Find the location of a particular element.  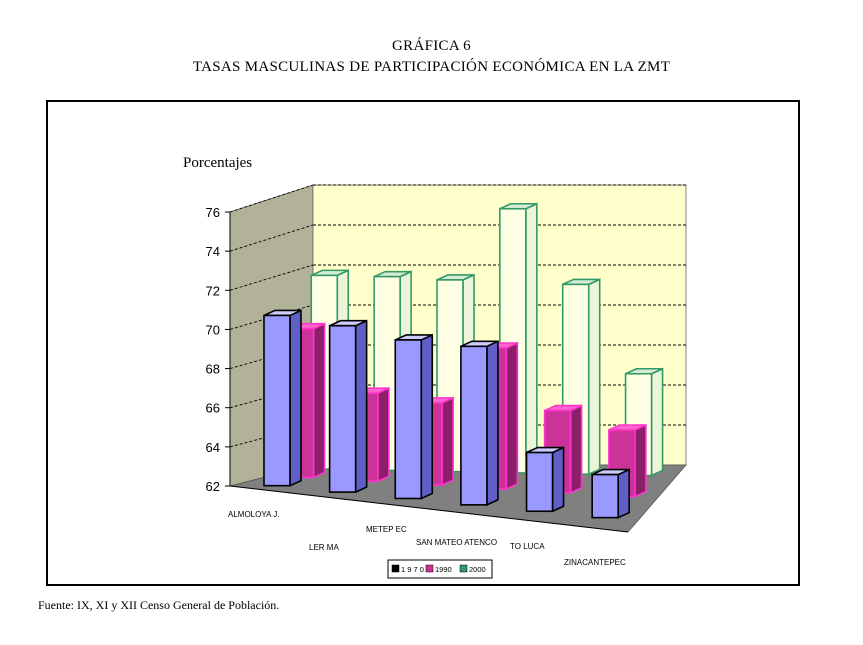

legend-box is located at coordinates (440, 569).